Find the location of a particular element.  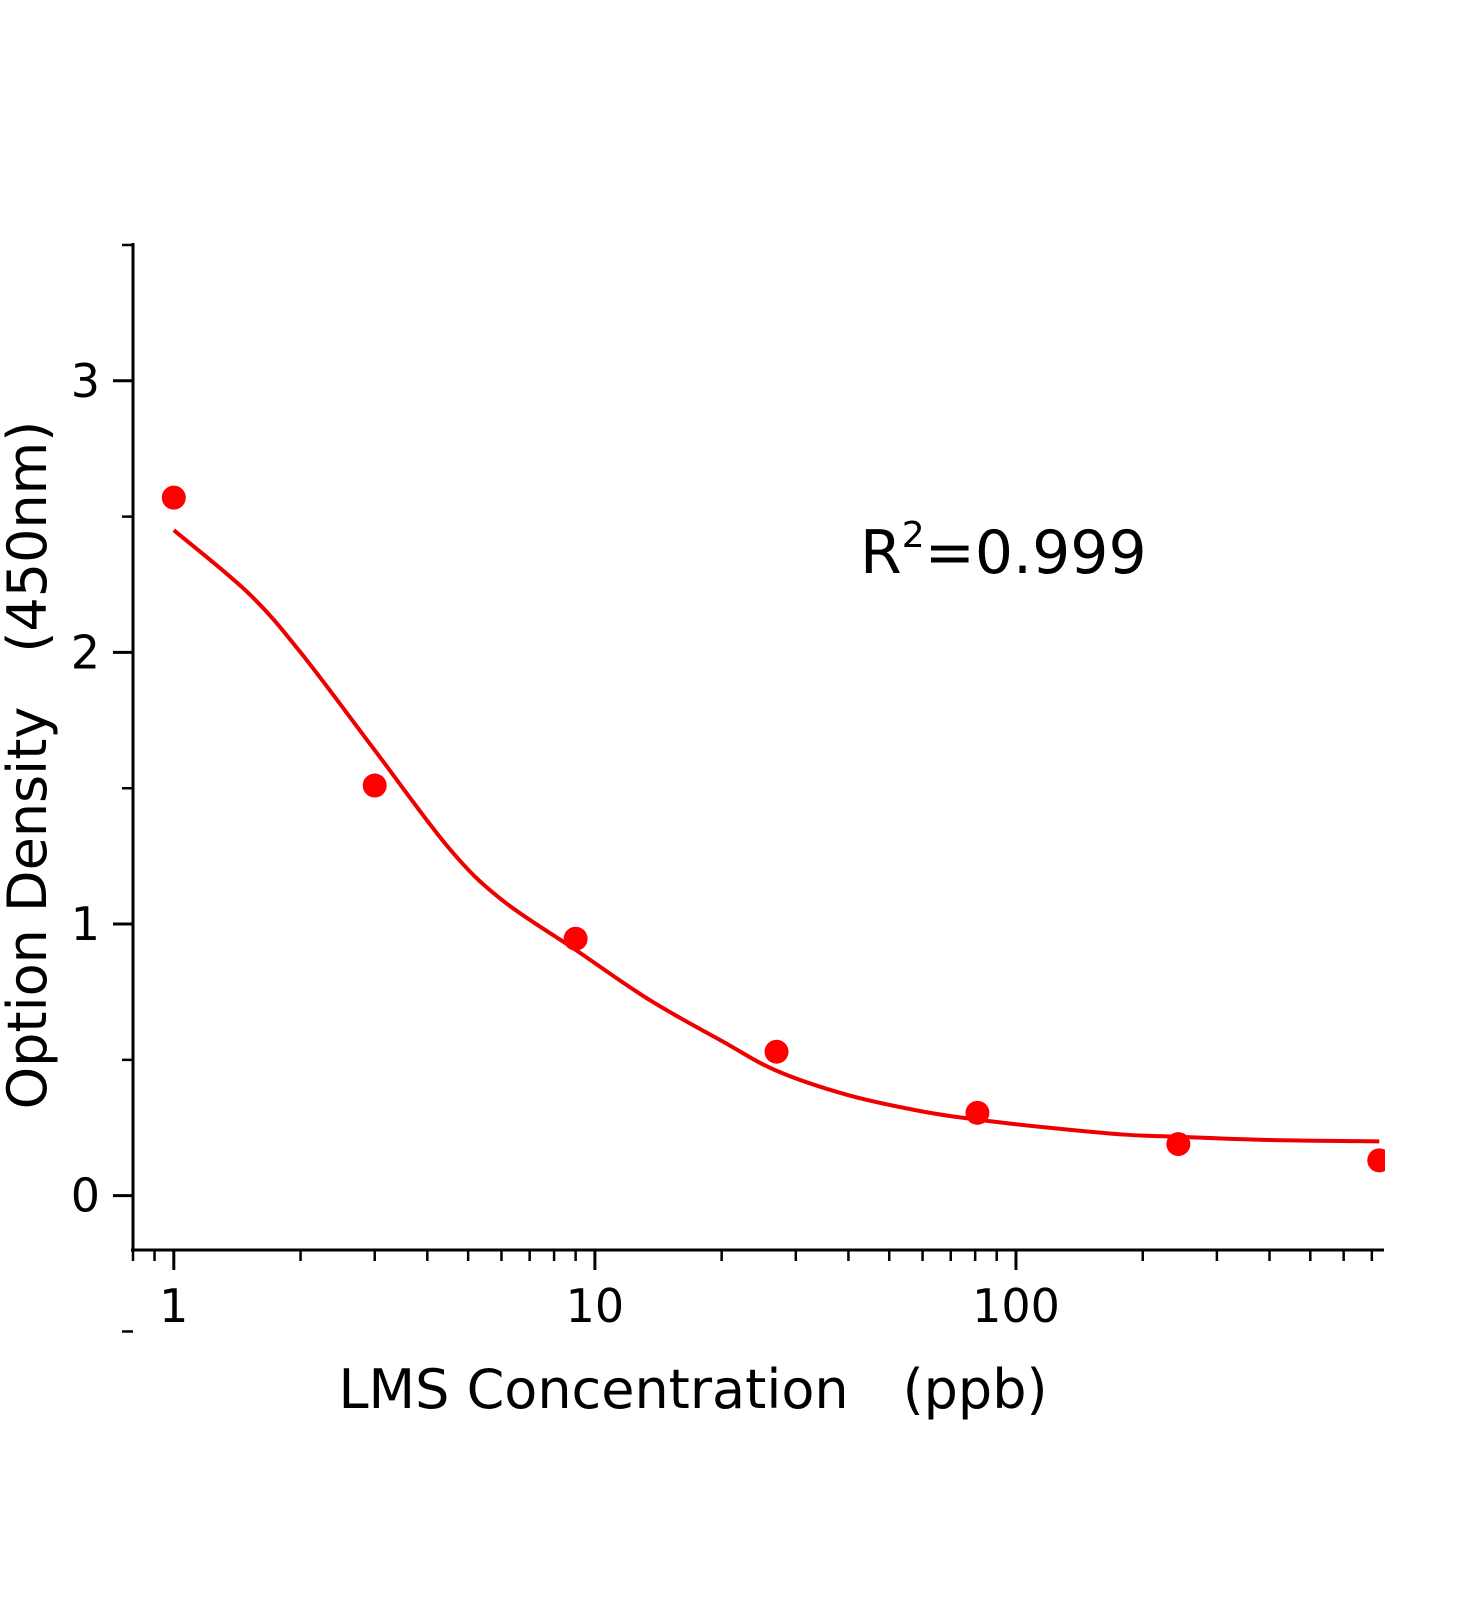

y-ticks: 0 1 2 3 is located at coordinates (102, 788).